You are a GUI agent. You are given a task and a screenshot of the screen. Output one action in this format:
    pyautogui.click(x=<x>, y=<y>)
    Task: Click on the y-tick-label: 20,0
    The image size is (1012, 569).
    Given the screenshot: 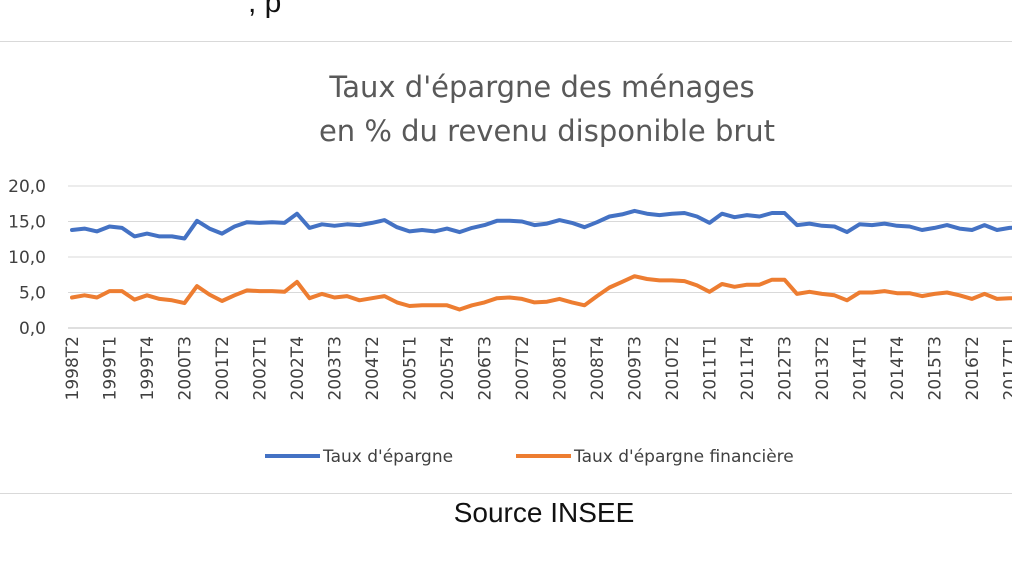 What is the action you would take?
    pyautogui.click(x=27, y=187)
    